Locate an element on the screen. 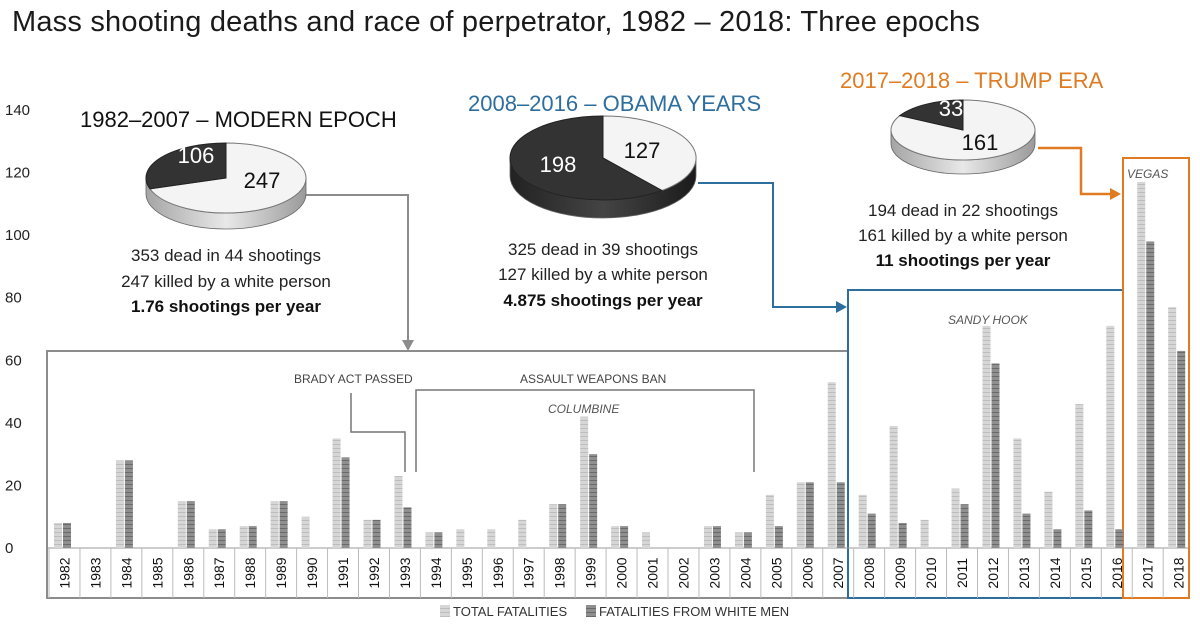  brady-leader-line is located at coordinates (378, 432).